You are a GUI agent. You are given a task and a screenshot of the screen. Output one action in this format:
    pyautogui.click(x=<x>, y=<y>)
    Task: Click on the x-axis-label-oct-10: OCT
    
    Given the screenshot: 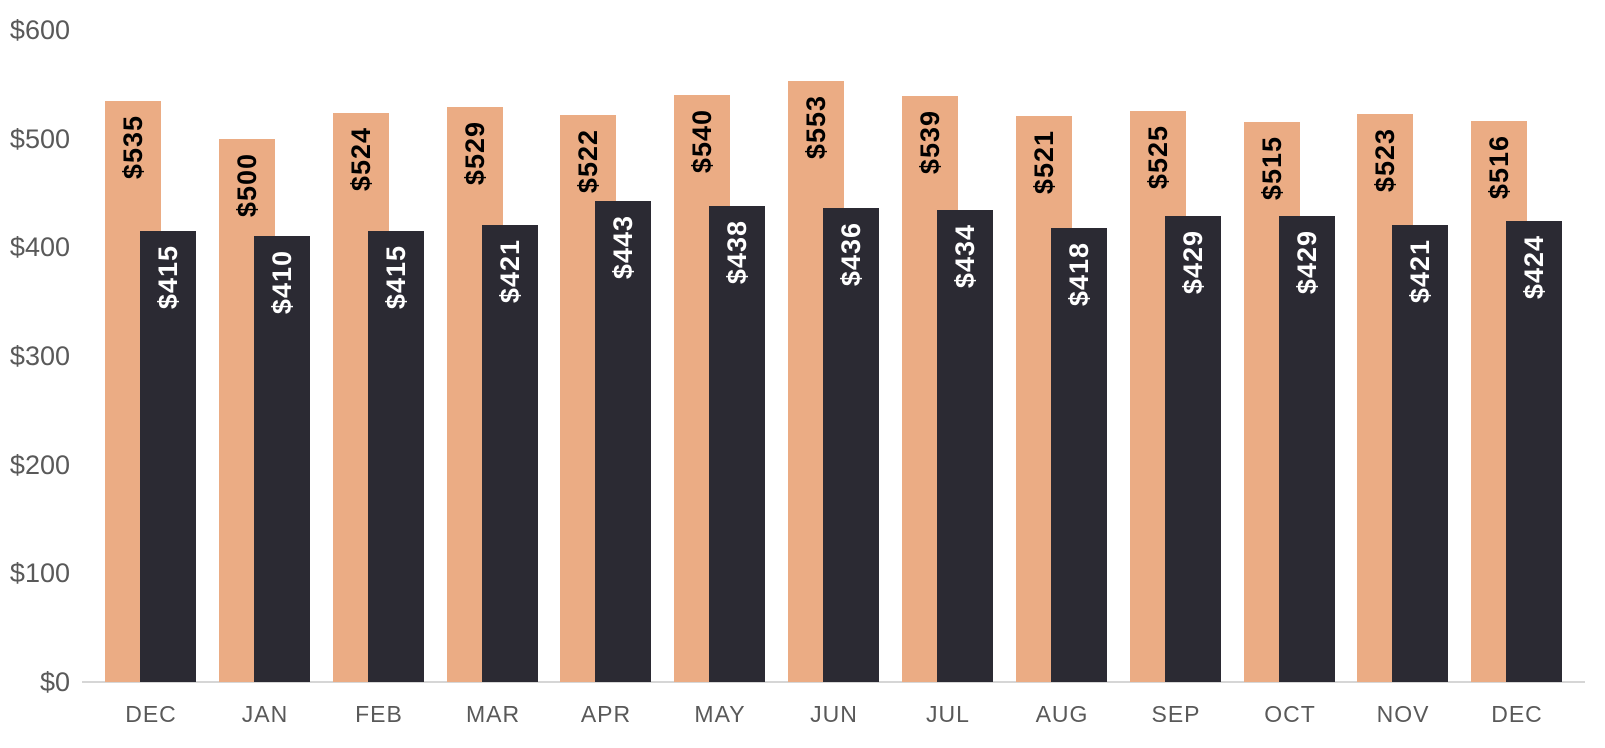 What is the action you would take?
    pyautogui.click(x=1290, y=714)
    